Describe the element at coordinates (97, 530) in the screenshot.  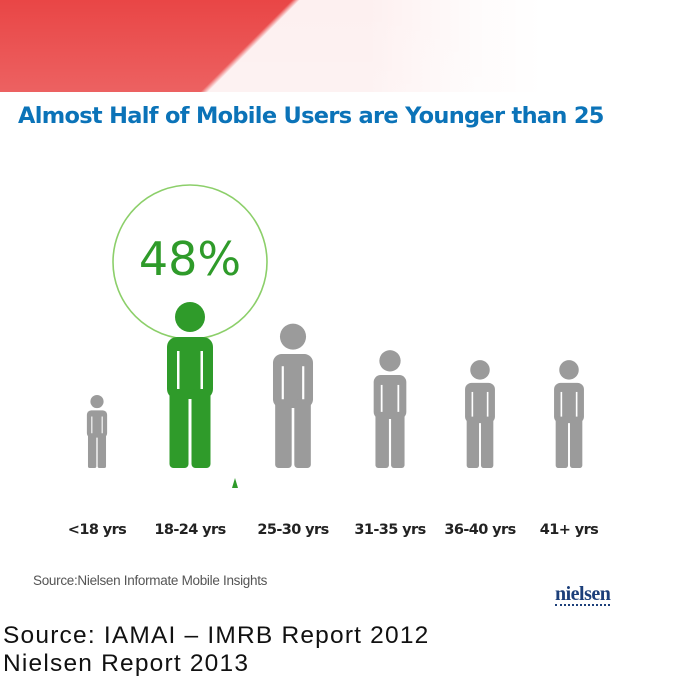
I see `category-label-0: <18 yrs` at that location.